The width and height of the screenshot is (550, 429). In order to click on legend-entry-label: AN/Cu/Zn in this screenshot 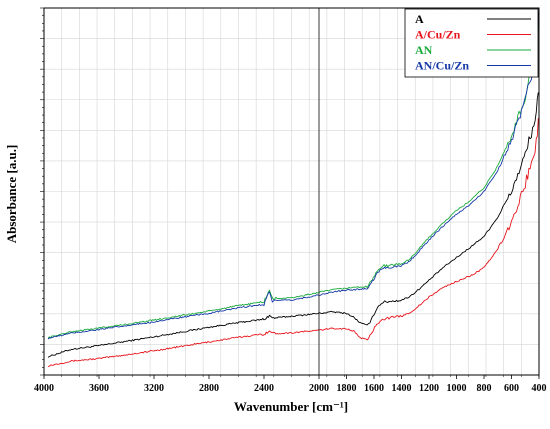, I will do `click(442, 66)`.